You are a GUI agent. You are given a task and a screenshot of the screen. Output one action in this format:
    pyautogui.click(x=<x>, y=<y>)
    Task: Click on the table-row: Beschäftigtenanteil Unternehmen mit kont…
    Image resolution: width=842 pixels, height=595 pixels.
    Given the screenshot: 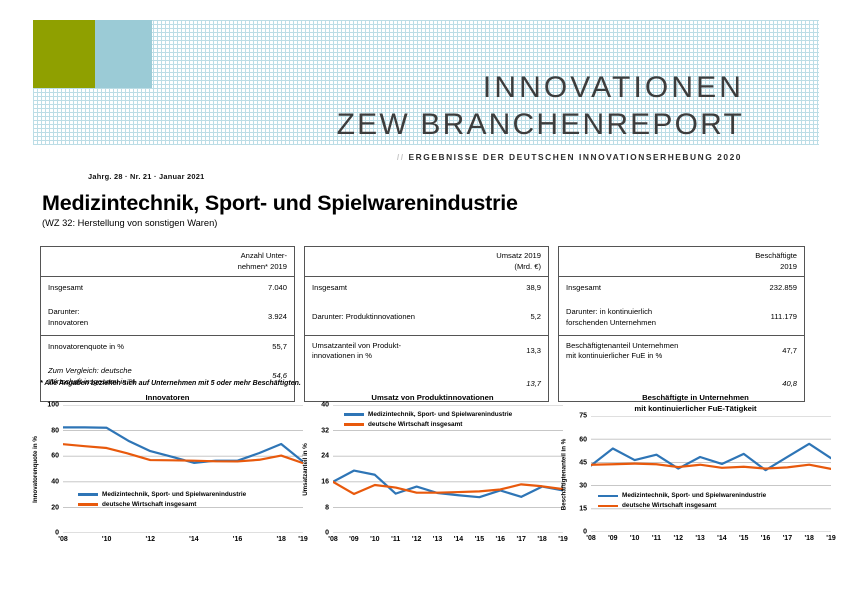 What is the action you would take?
    pyautogui.click(x=681, y=350)
    